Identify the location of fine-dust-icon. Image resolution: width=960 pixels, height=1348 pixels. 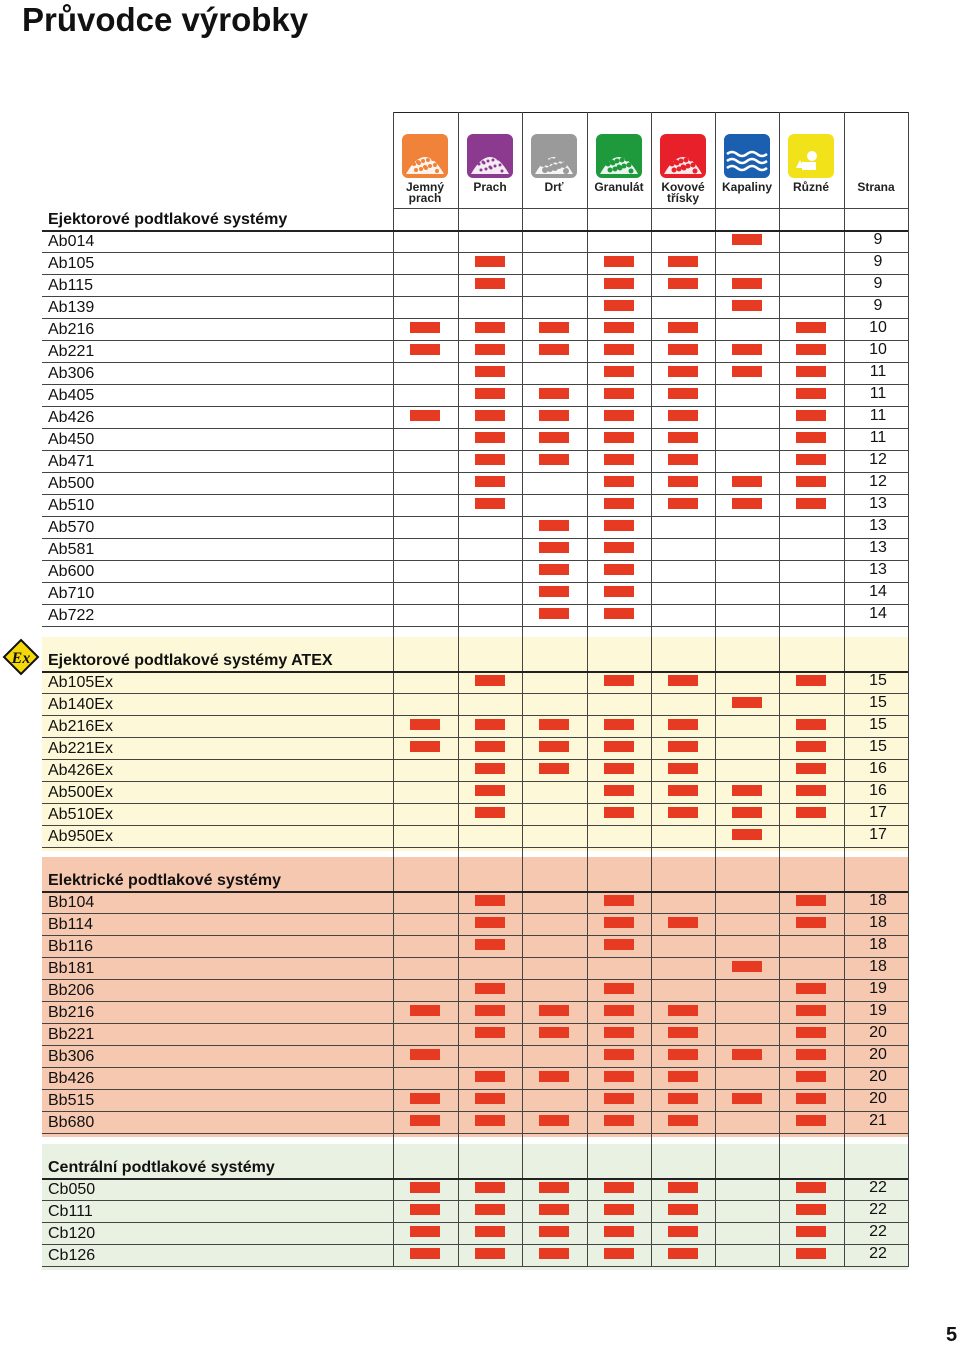
(425, 156).